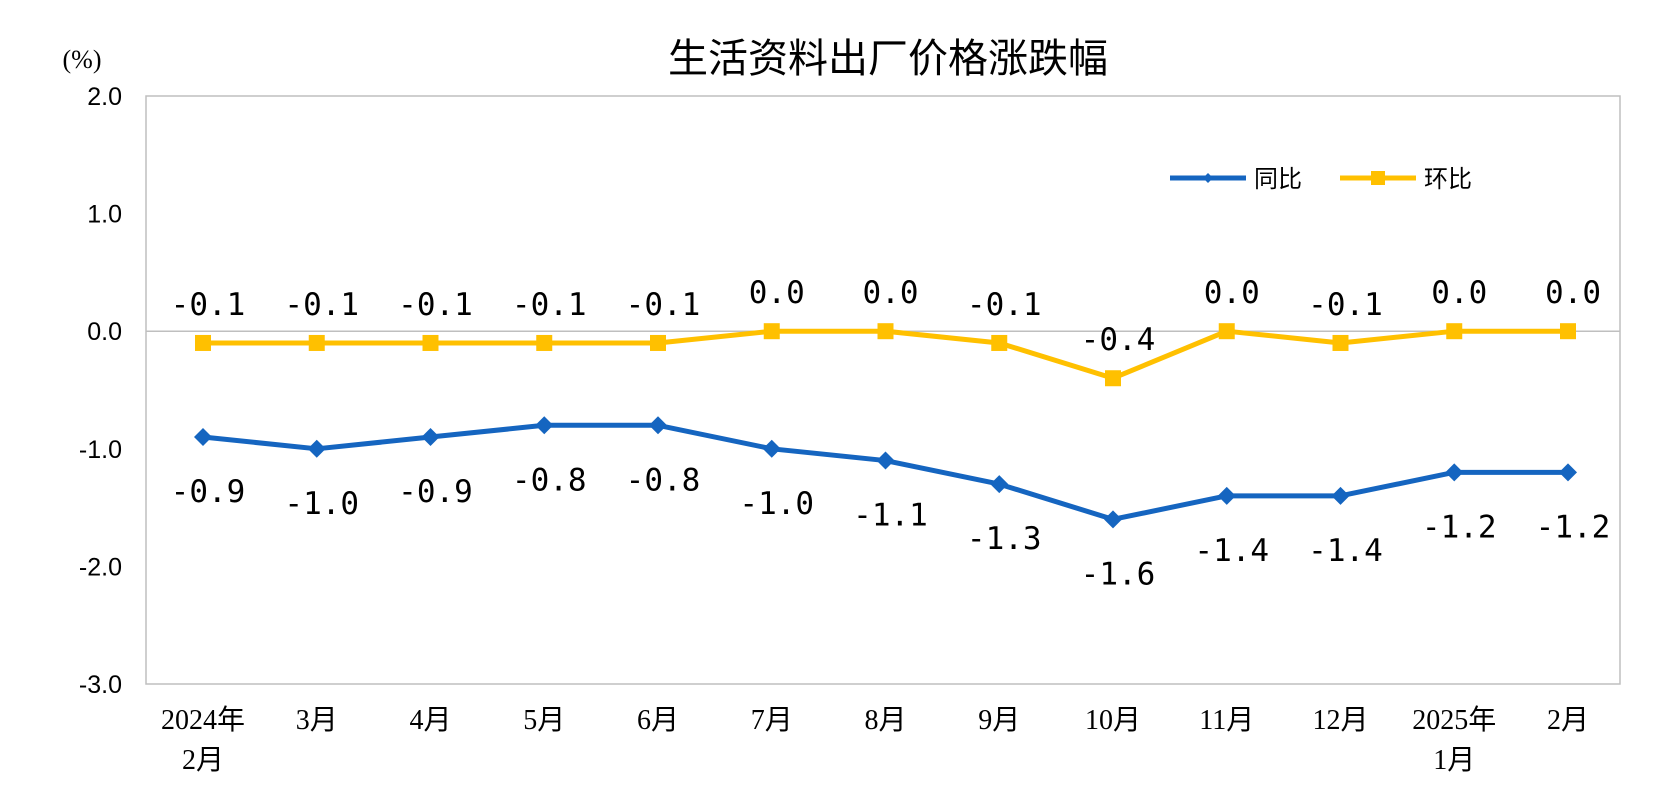 This screenshot has width=1658, height=795. Describe the element at coordinates (203, 720) in the screenshot. I see `x-tick-label: 2024年` at that location.